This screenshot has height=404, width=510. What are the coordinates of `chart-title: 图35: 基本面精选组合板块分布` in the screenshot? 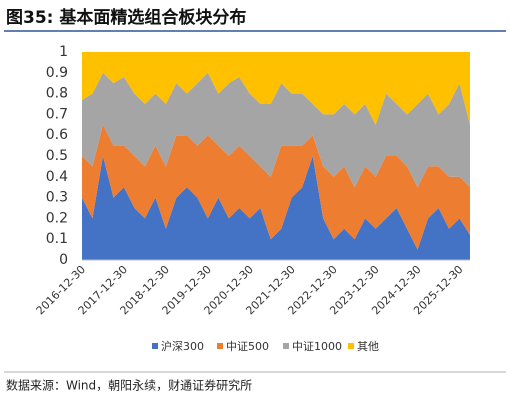 It's located at (126, 17).